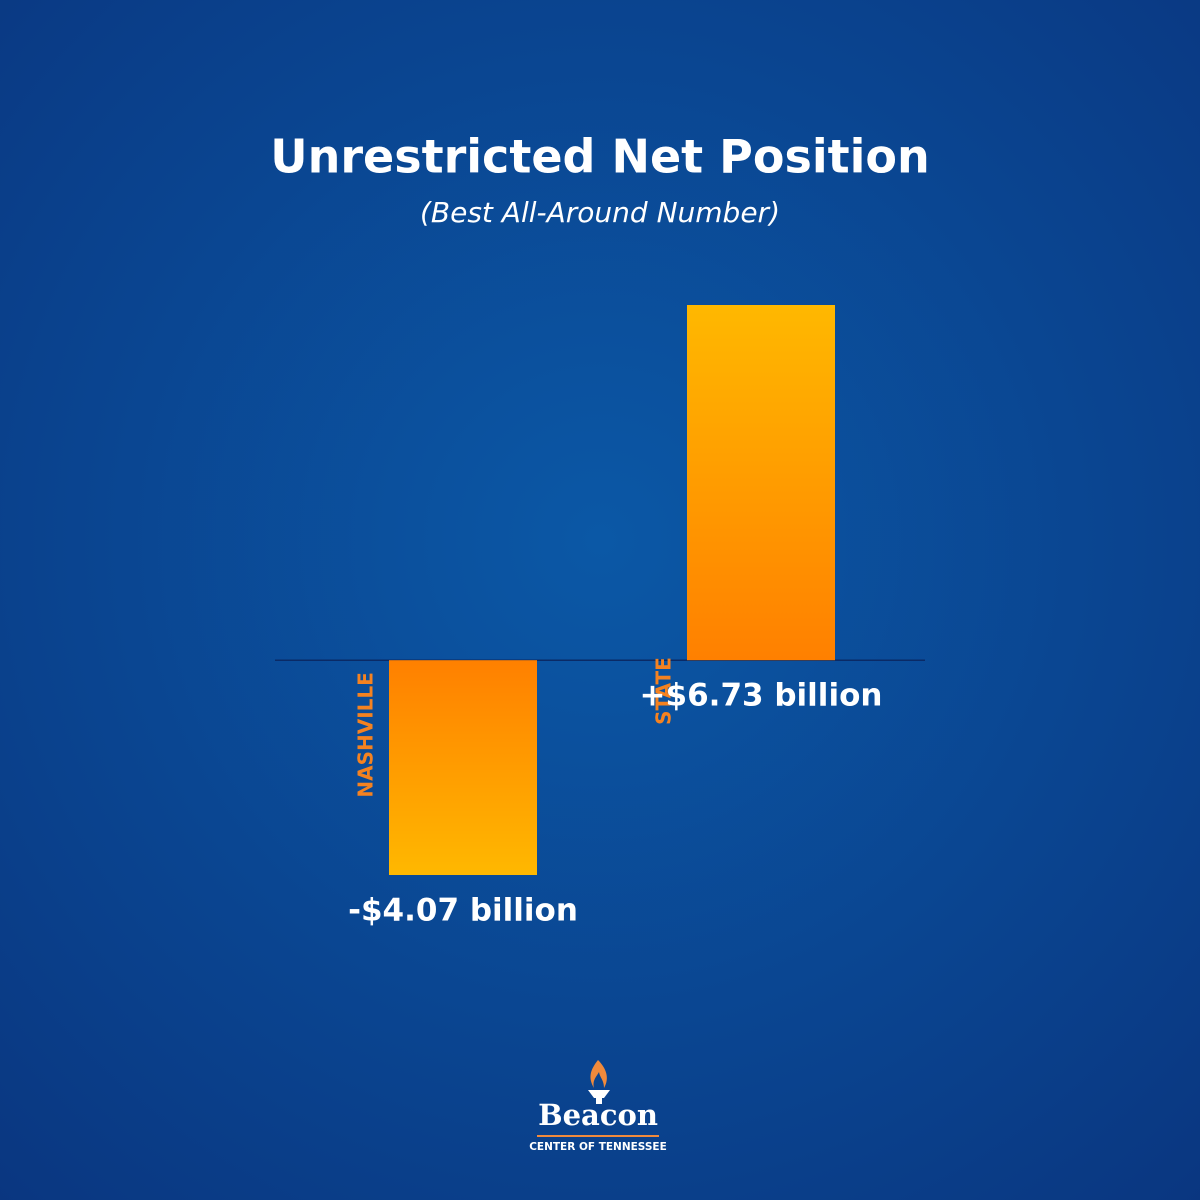 Image resolution: width=1200 pixels, height=1200 pixels. Describe the element at coordinates (366, 734) in the screenshot. I see `category-label: NASHVILLE` at that location.